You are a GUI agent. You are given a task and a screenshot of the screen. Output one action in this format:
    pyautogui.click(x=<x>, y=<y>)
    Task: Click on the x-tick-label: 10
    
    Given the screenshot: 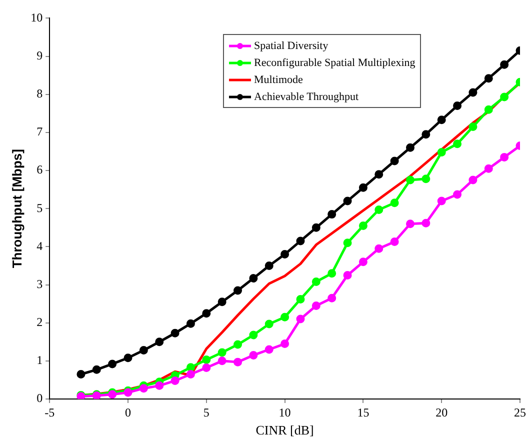 What is the action you would take?
    pyautogui.click(x=284, y=412)
    